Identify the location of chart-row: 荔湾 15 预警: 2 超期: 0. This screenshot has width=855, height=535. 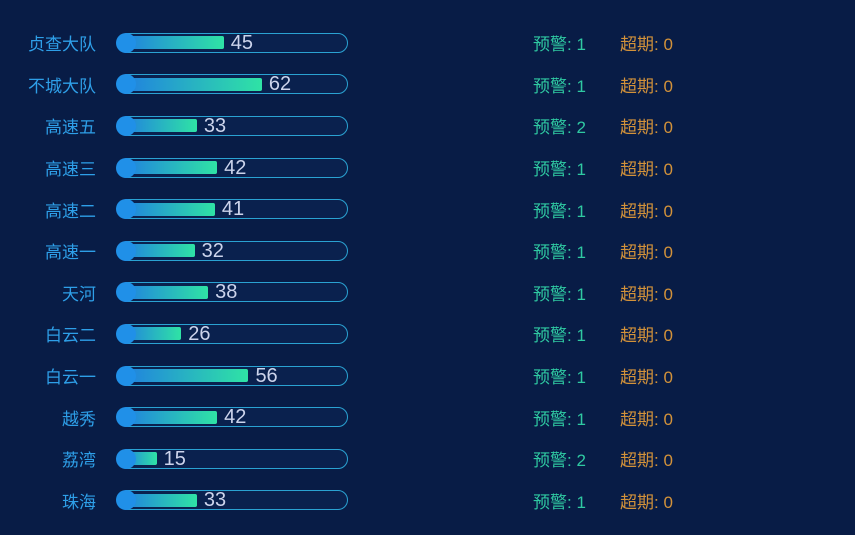
(427, 459).